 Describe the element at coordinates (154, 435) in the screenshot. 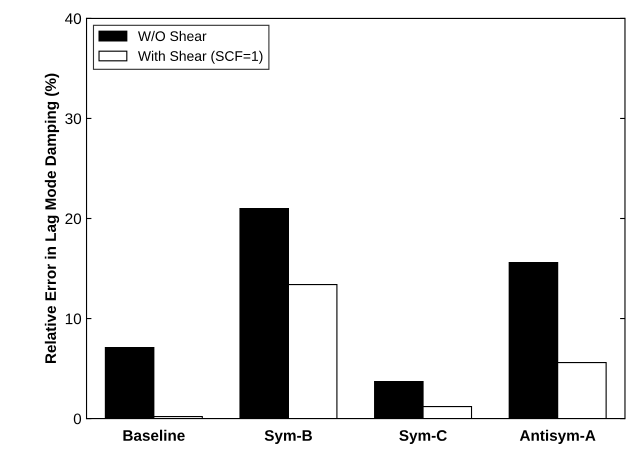

I see `x-tick-label: Baseline` at that location.